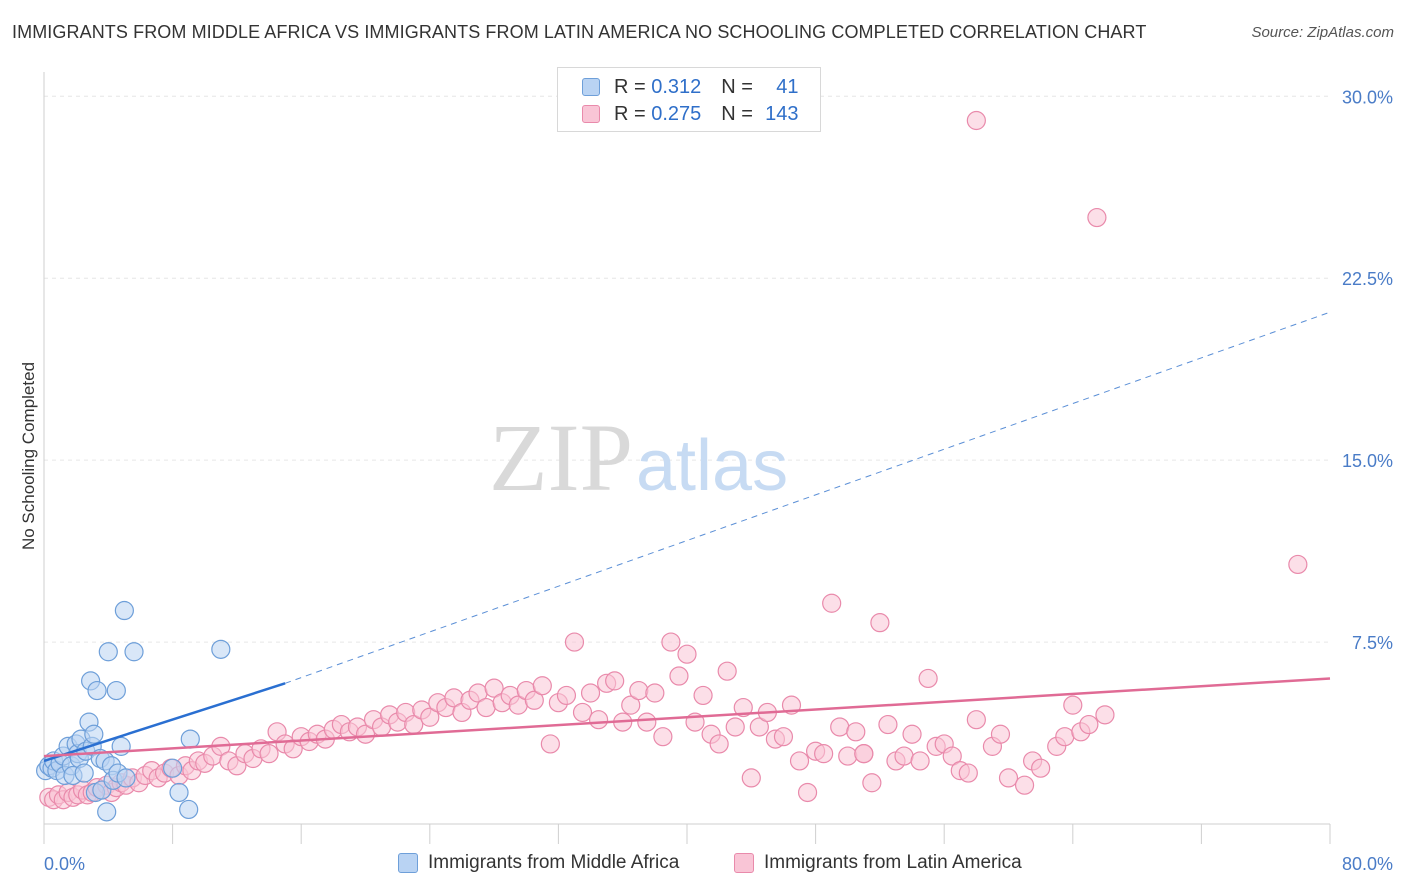  I want to click on bottom-legend-latin-america: Immigrants from Latin America, so click(878, 863).